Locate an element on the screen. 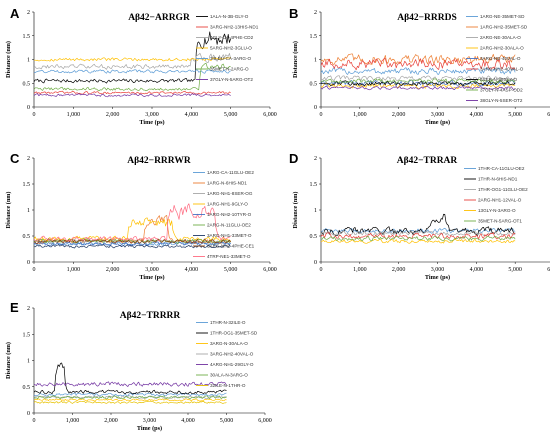 This screenshot has height=448, width=550. panel-label: E is located at coordinates (14, 307).